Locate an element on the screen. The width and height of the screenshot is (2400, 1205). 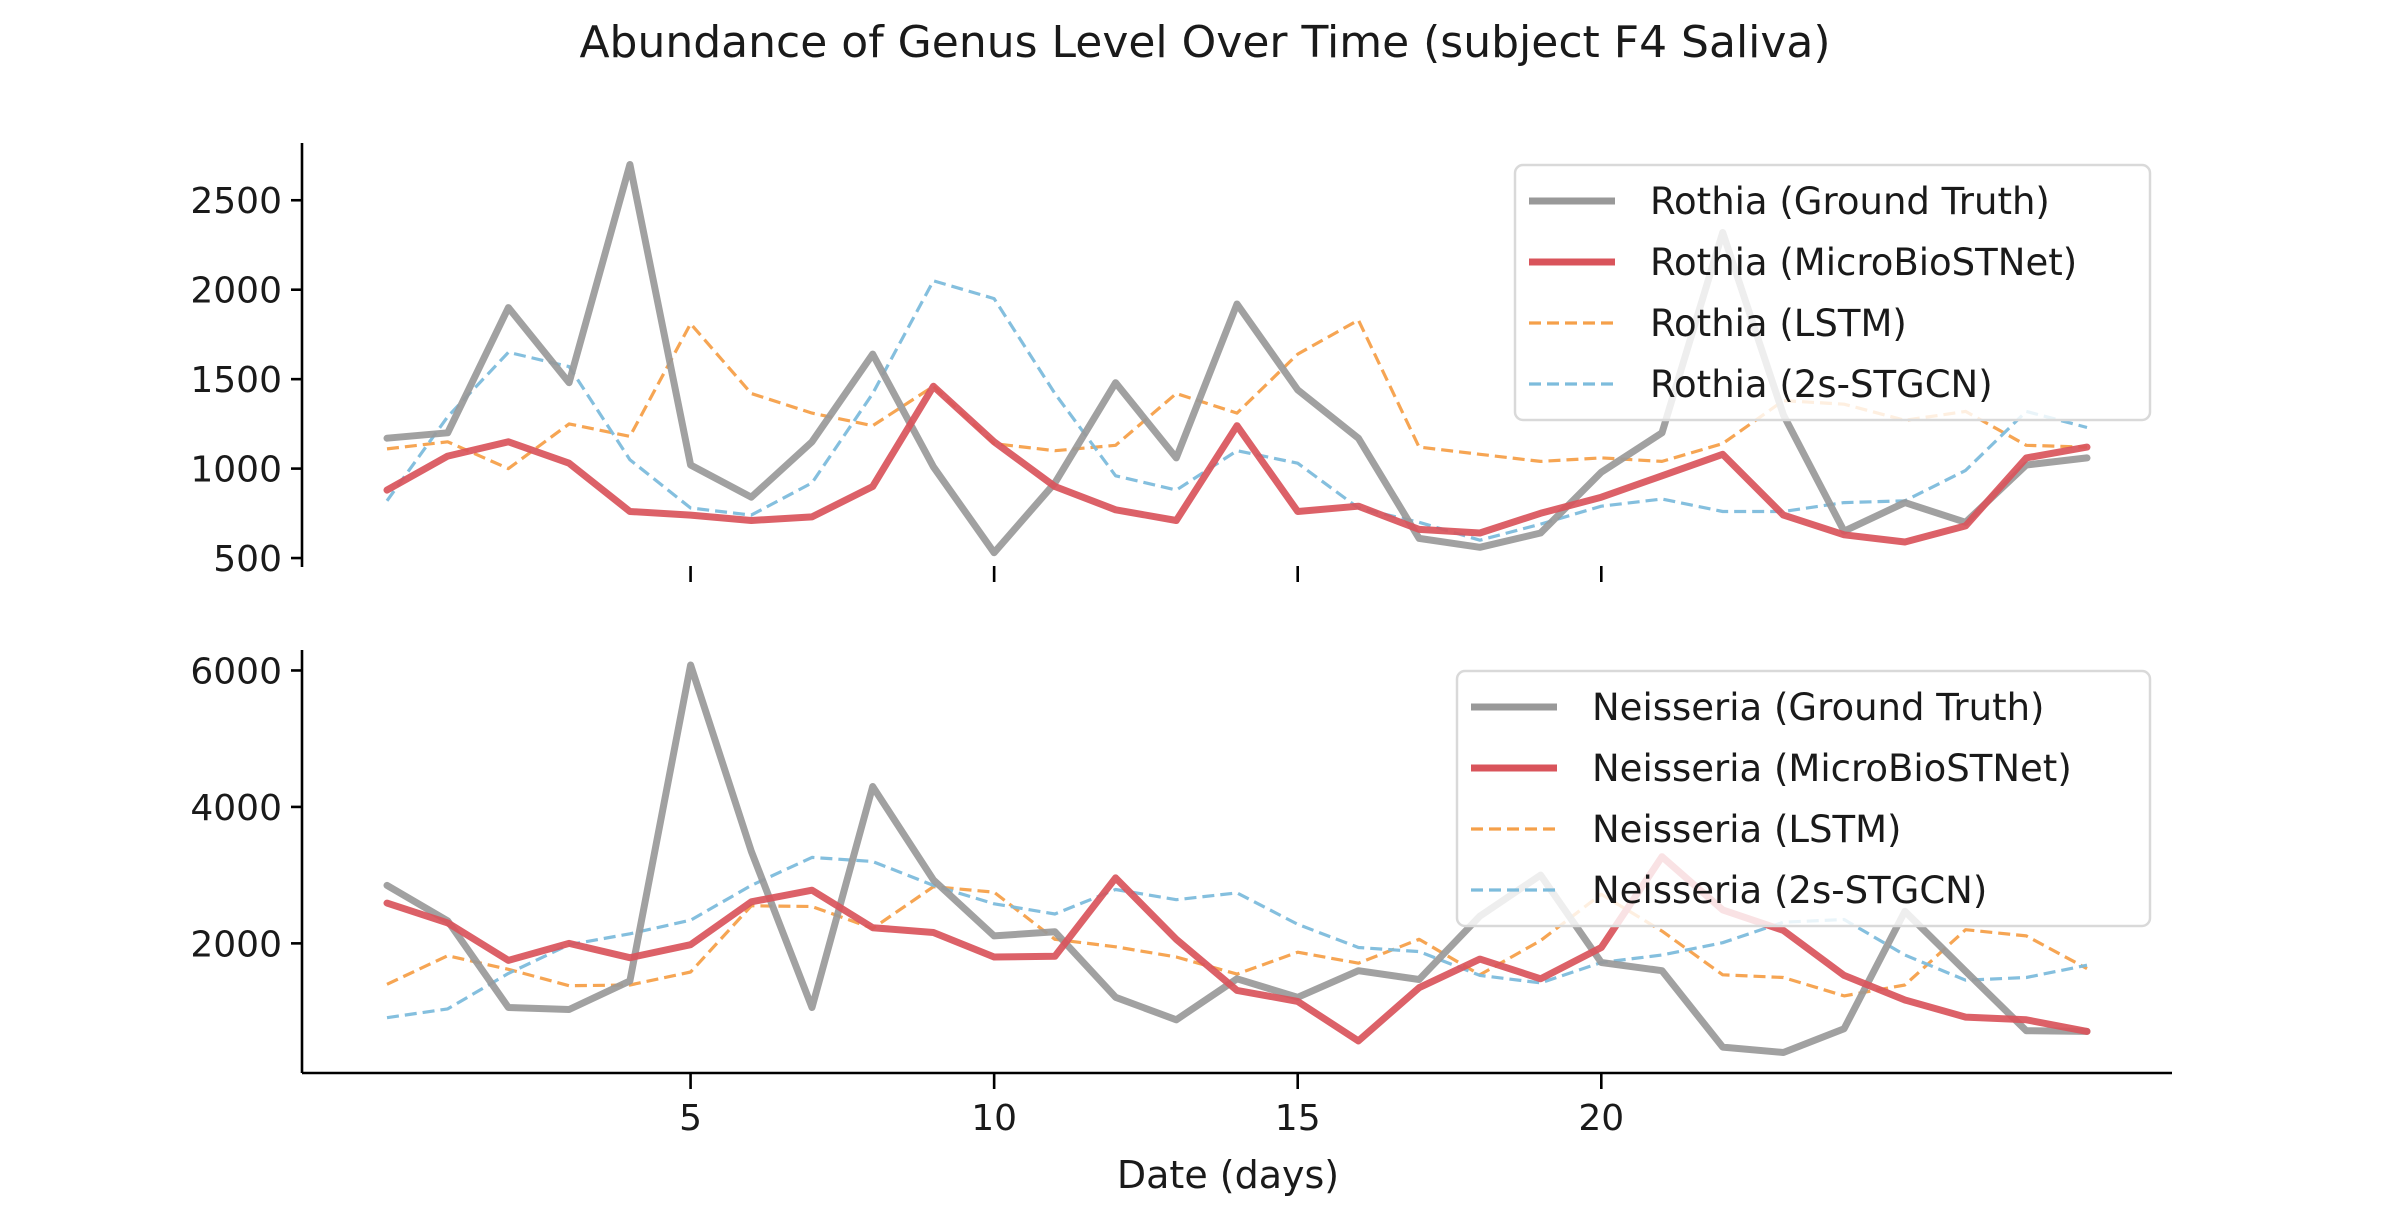
y-tick-label: 1500 is located at coordinates (236, 380).